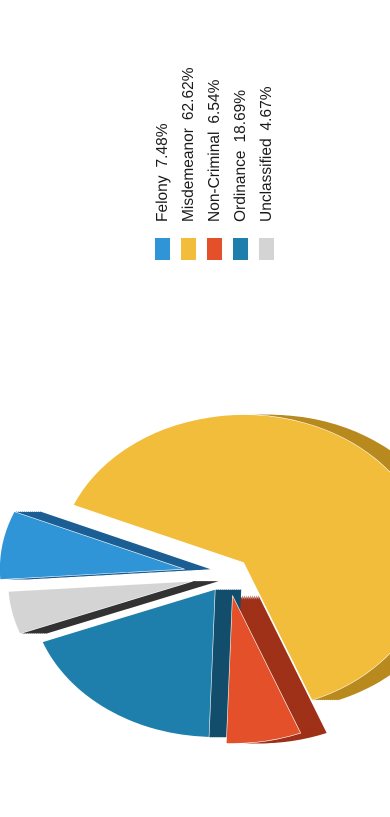 The image size is (390, 817). I want to click on pie-slice-felony, so click(92, 545).